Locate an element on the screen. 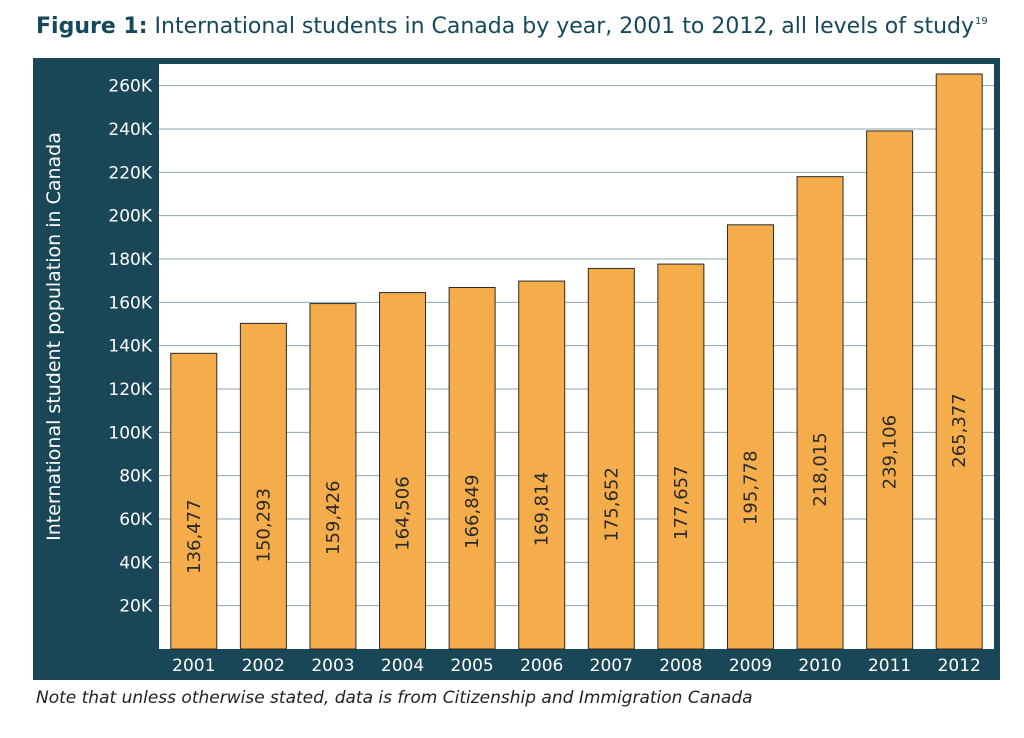 This screenshot has width=1024, height=738. bar-value-label: 166,849 is located at coordinates (472, 511).